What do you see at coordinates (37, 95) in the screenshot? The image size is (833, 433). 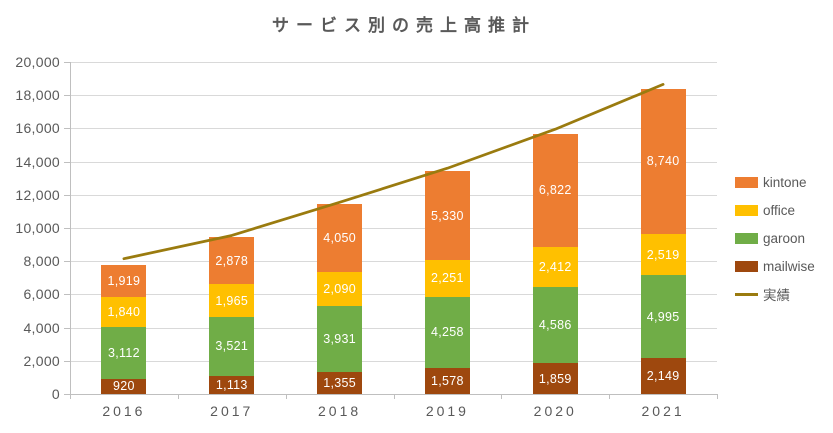 I see `y-axis-label: 18,000` at bounding box center [37, 95].